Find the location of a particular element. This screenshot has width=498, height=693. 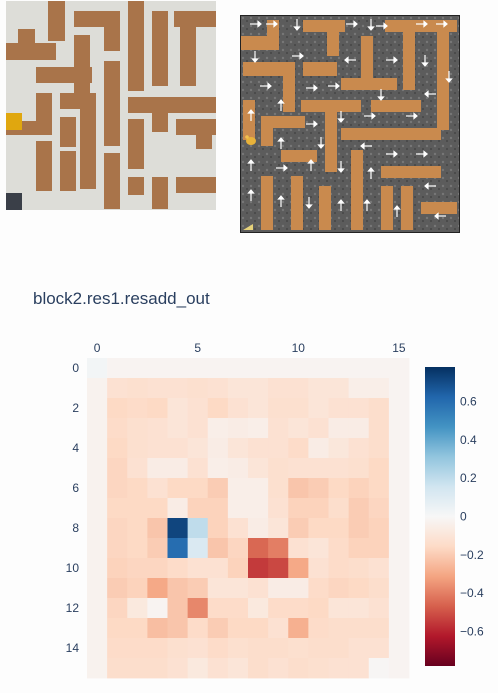

y-tick-label: 12 is located at coordinates (73, 608).